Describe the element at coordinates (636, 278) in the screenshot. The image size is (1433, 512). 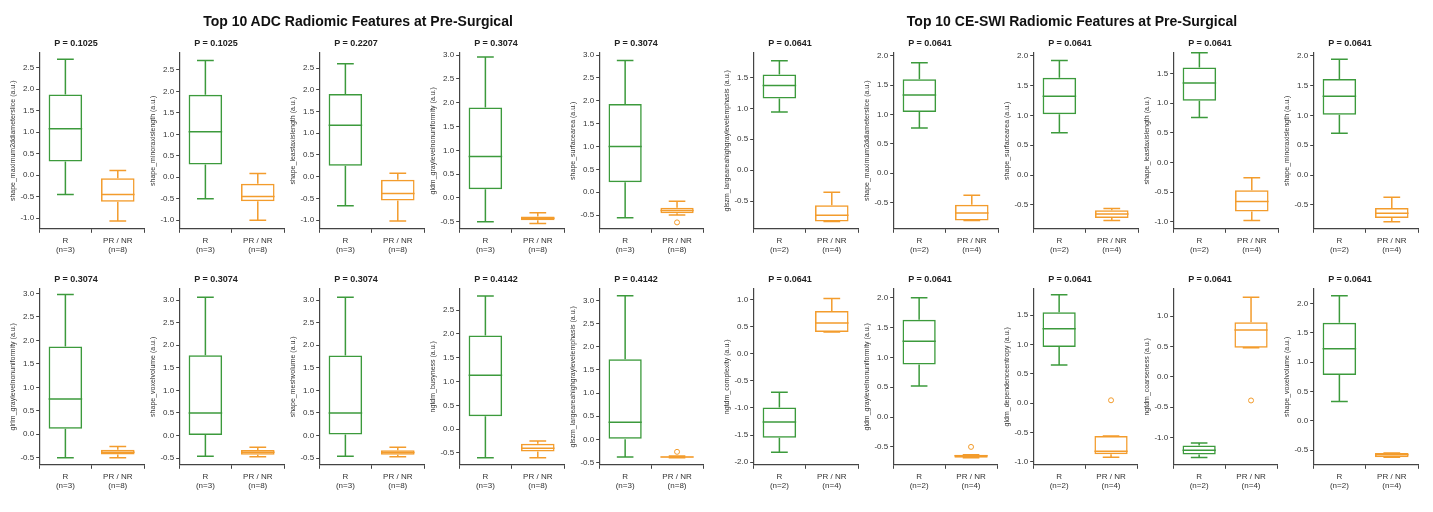
I see `chart-title: P = 0.4142` at that location.